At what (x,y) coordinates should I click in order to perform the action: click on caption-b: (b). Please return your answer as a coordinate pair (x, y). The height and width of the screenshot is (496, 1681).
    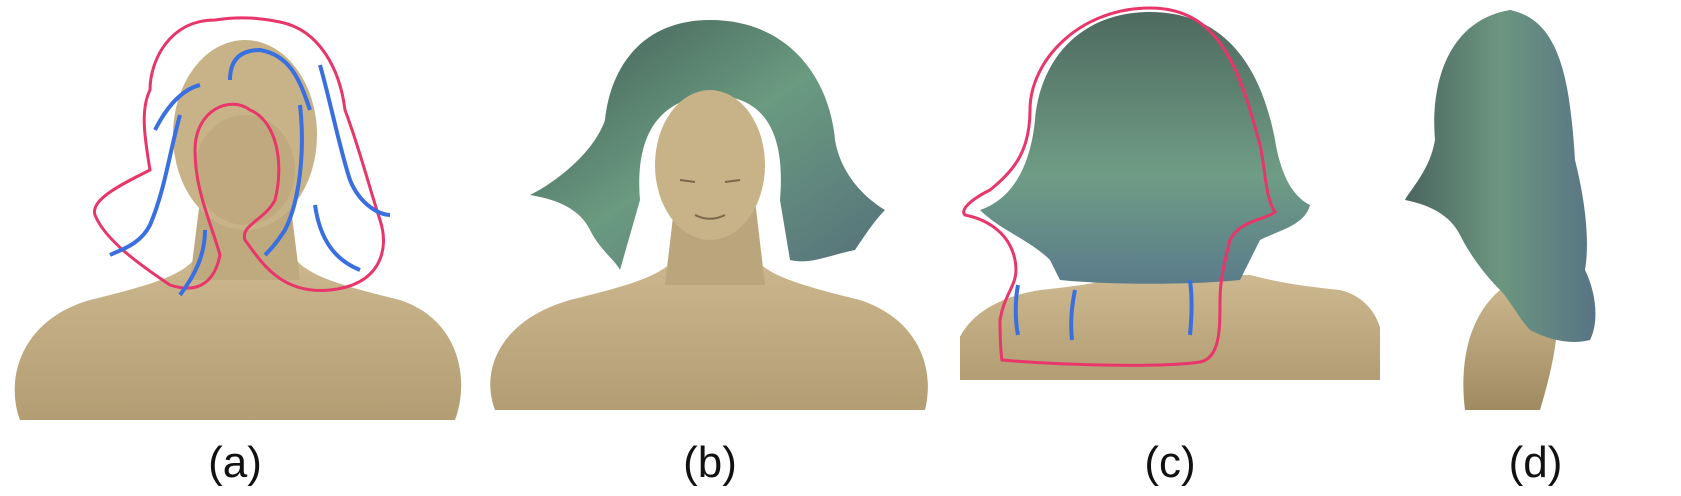
    Looking at the image, I should click on (710, 462).